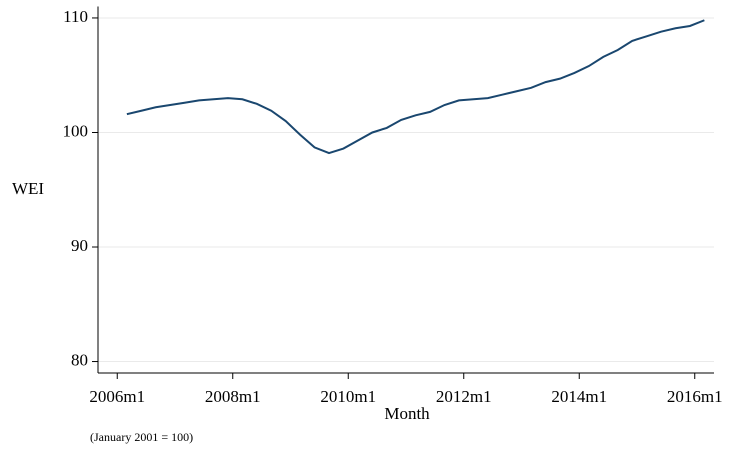  What do you see at coordinates (79, 245) in the screenshot?
I see `y-tick-label: 90` at bounding box center [79, 245].